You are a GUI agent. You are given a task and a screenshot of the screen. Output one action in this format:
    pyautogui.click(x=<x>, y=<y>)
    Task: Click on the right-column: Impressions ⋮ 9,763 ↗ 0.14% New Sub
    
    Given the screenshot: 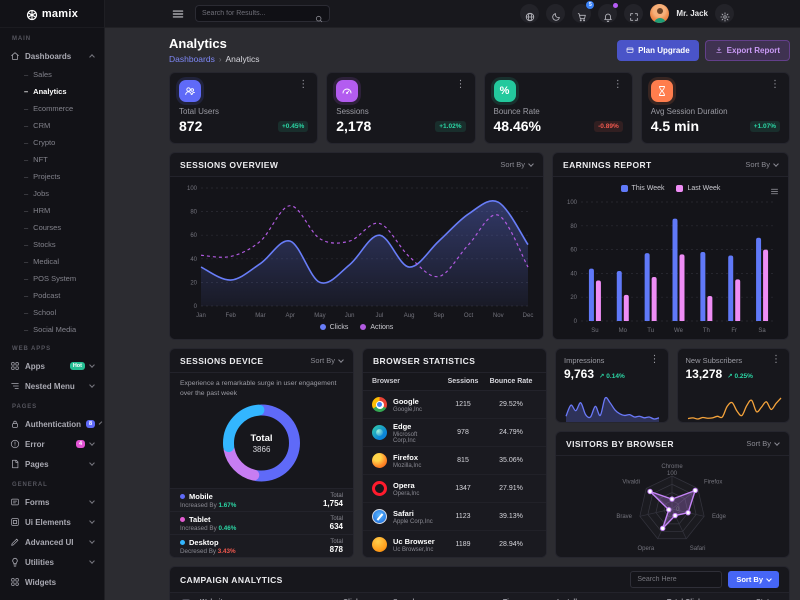 What is the action you would take?
    pyautogui.click(x=672, y=453)
    